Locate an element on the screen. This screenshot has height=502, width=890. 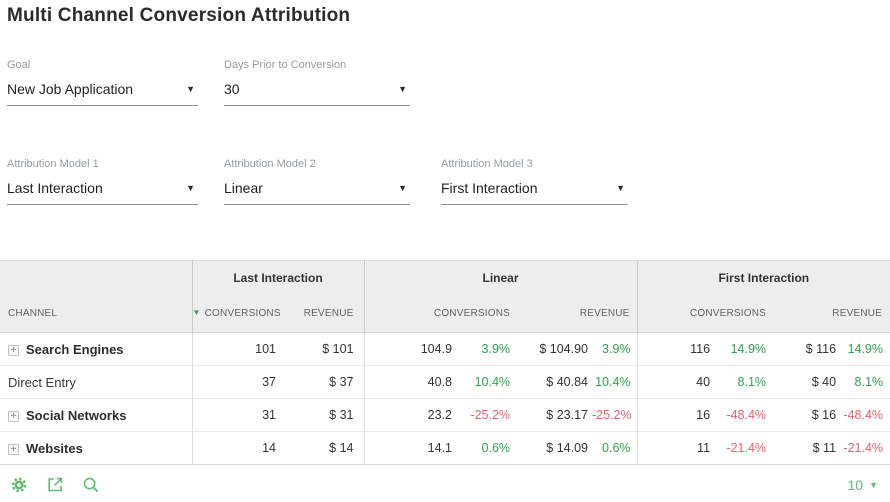
li-revenue-value: $ 101 is located at coordinates (322, 349).